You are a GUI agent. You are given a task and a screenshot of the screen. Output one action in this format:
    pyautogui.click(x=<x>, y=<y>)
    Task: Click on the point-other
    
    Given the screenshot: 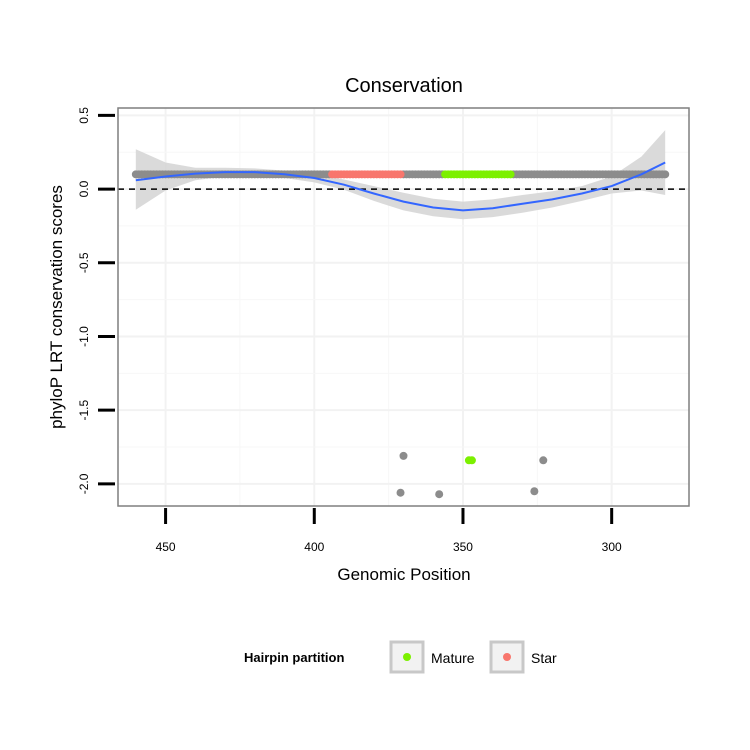 What is the action you would take?
    pyautogui.click(x=665, y=174)
    